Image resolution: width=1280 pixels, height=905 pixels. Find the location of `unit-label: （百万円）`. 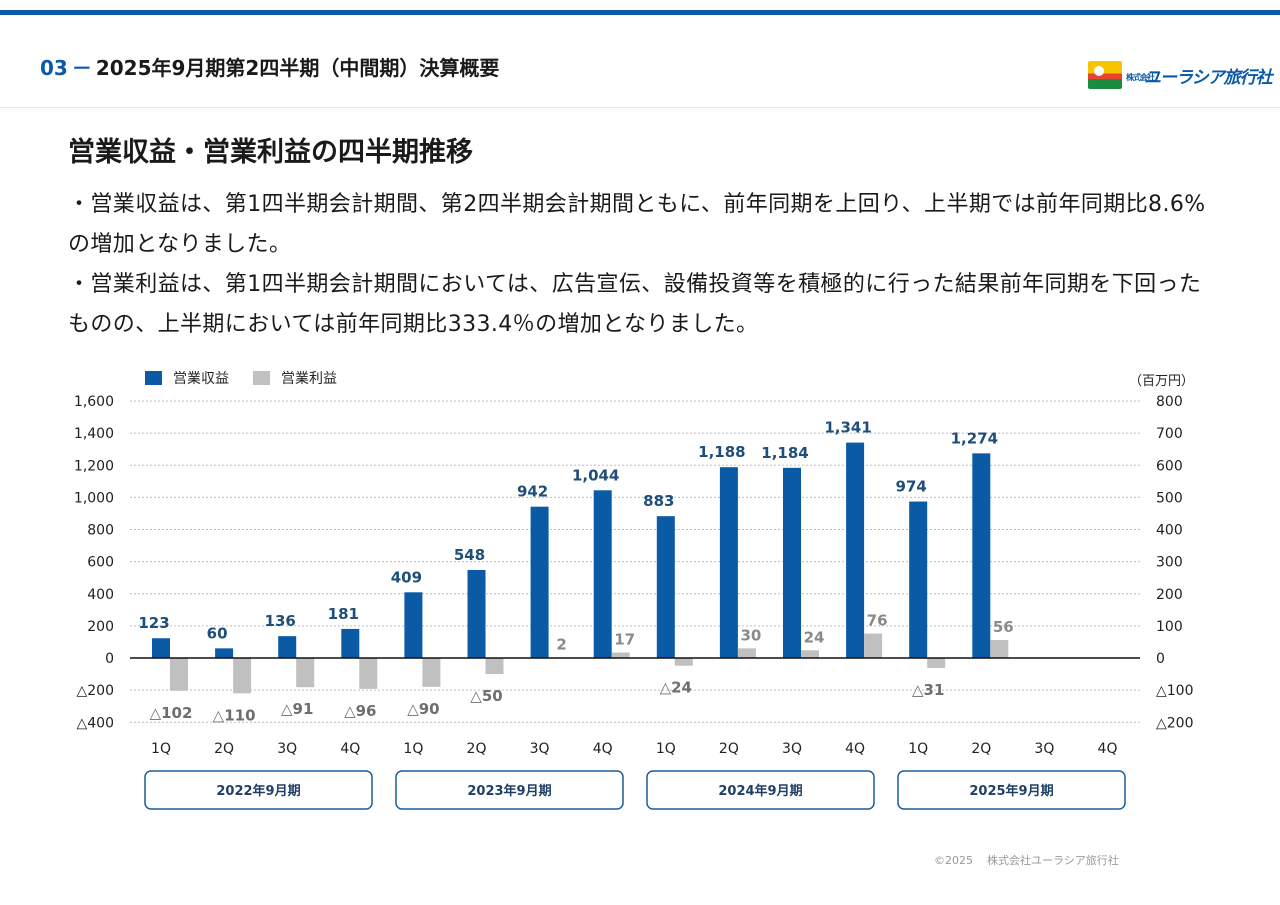

unit-label: （百万円） is located at coordinates (1161, 381).